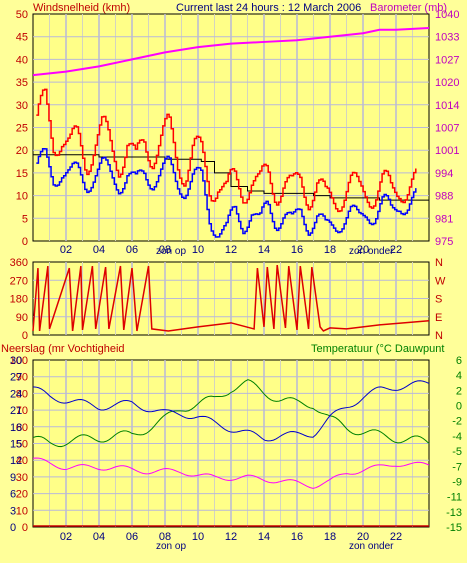  What do you see at coordinates (25, 528) in the screenshot?
I see `rain-y-tick-label: 0` at bounding box center [25, 528].